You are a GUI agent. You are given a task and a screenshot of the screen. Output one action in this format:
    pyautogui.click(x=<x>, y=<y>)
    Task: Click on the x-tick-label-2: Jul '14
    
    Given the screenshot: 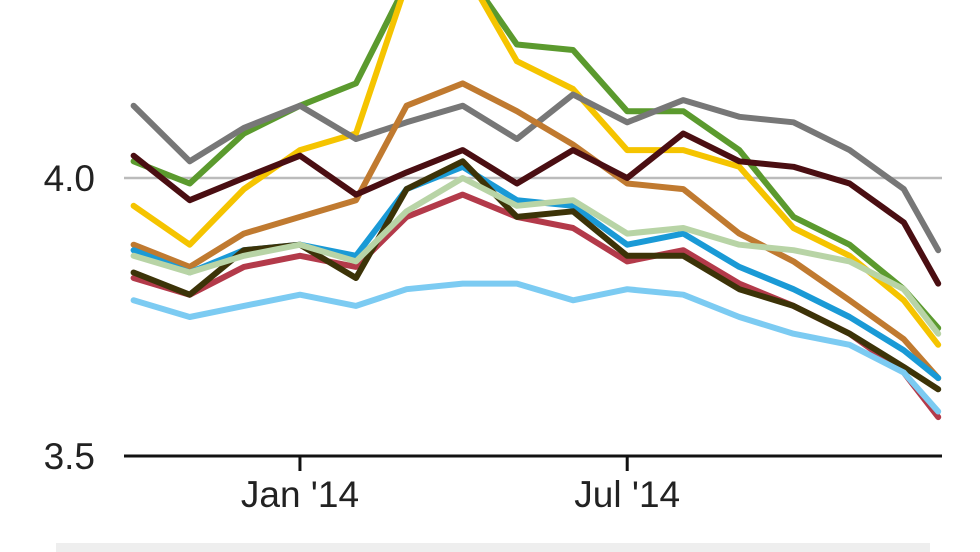 What is the action you would take?
    pyautogui.click(x=627, y=494)
    